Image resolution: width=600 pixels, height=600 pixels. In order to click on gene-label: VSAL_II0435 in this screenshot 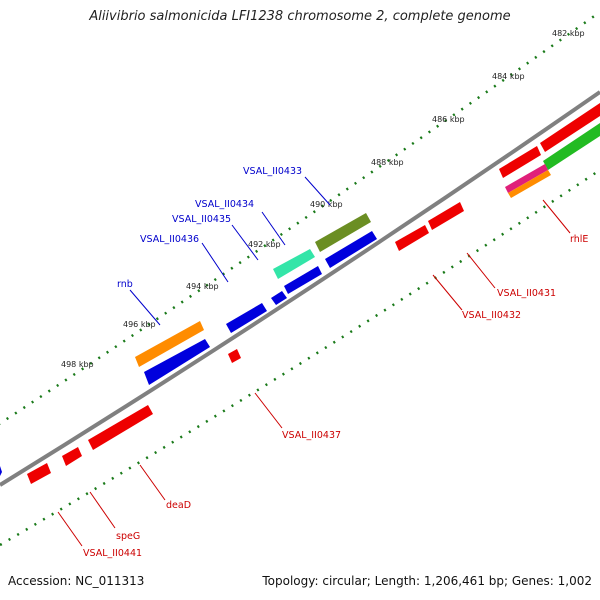, I will do `click(201, 219)`.